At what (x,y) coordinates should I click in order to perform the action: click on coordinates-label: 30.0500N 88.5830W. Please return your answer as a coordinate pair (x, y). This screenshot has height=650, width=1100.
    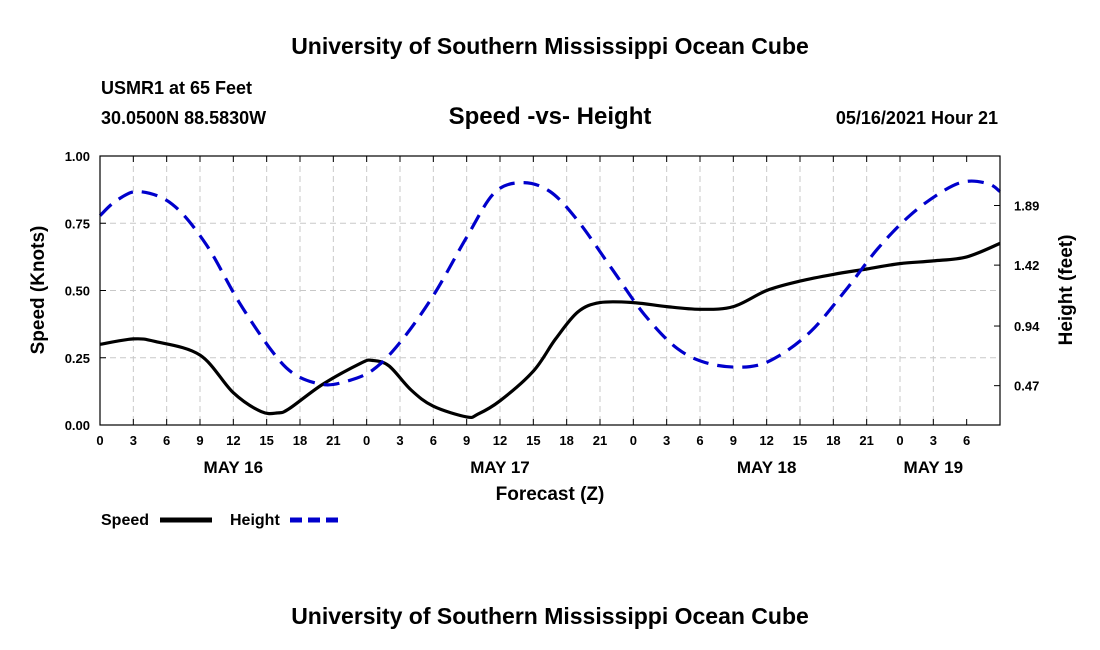
    Looking at the image, I should click on (183, 118).